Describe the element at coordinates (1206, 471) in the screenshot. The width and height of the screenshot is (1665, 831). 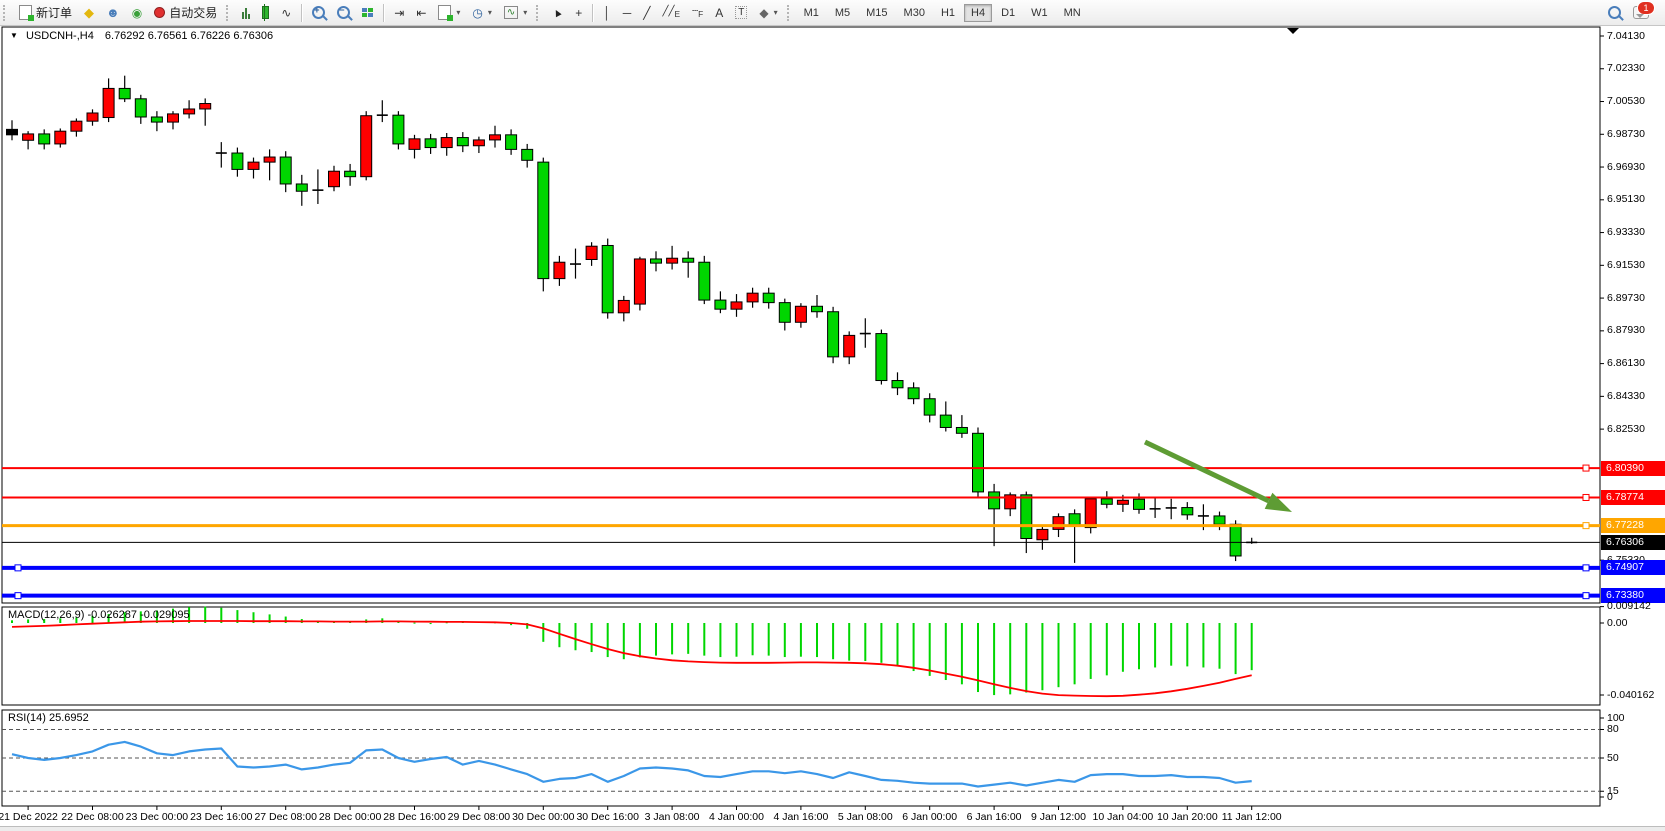
I see `trend-arrow-line` at that location.